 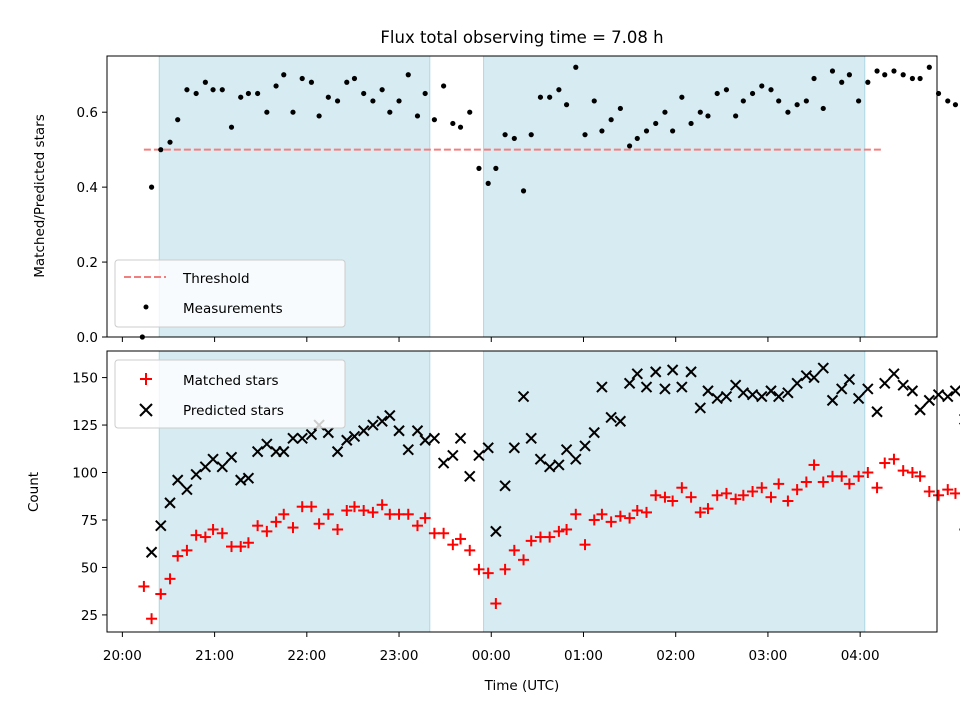 What do you see at coordinates (89, 568) in the screenshot?
I see `bottom-y-tick-label: 50` at bounding box center [89, 568].